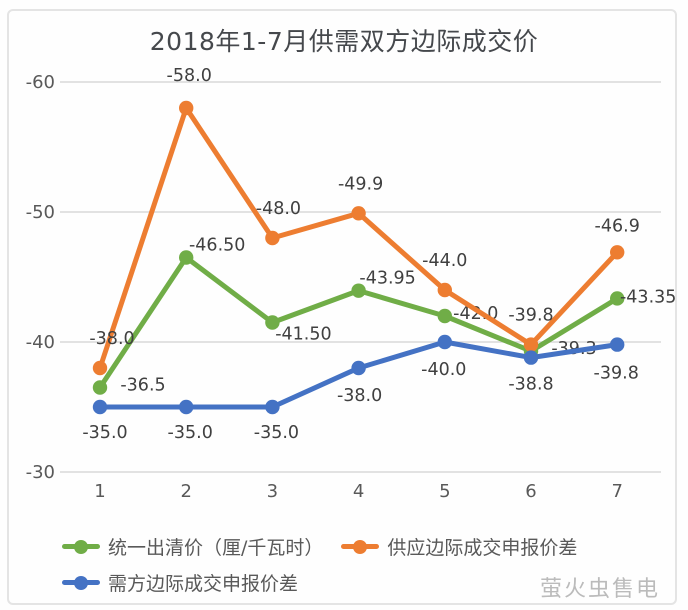 The image size is (688, 610). I want to click on legend-marker-green-icon, so click(81, 546).